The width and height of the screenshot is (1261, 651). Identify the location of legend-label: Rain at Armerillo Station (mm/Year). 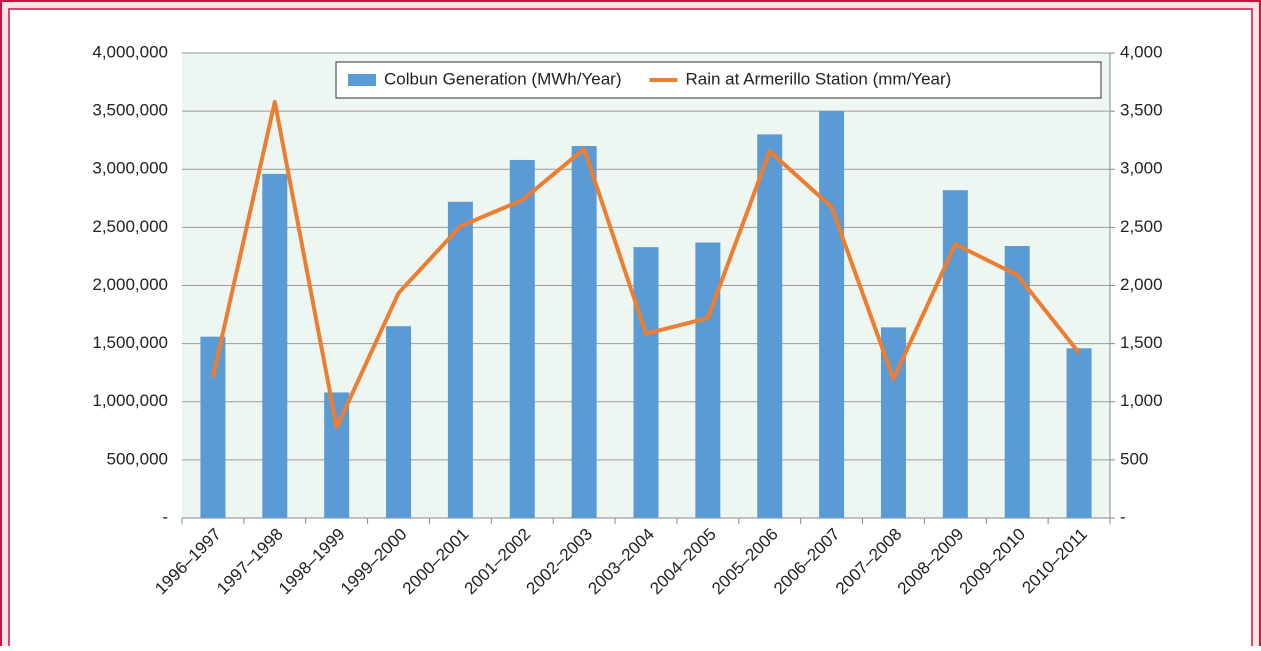
(819, 78).